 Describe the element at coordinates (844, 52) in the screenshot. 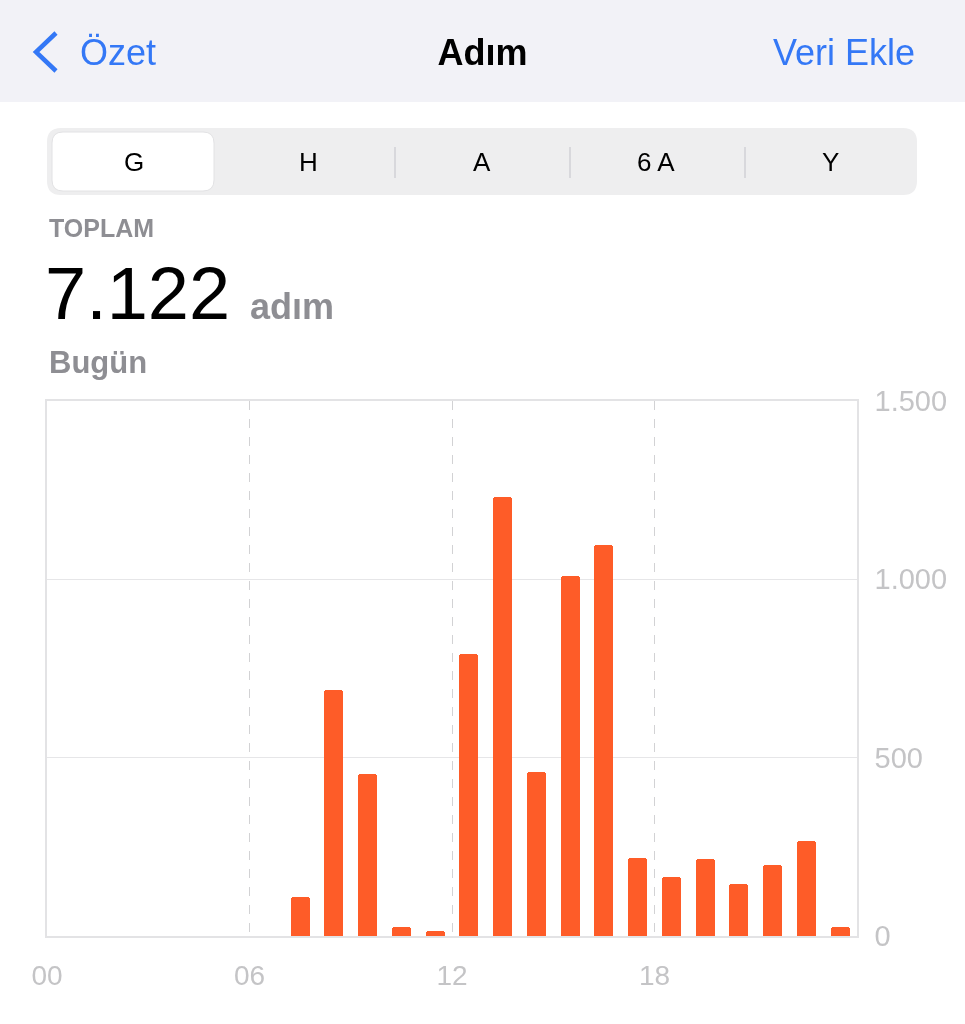

I see `text: Veri Ekle` at that location.